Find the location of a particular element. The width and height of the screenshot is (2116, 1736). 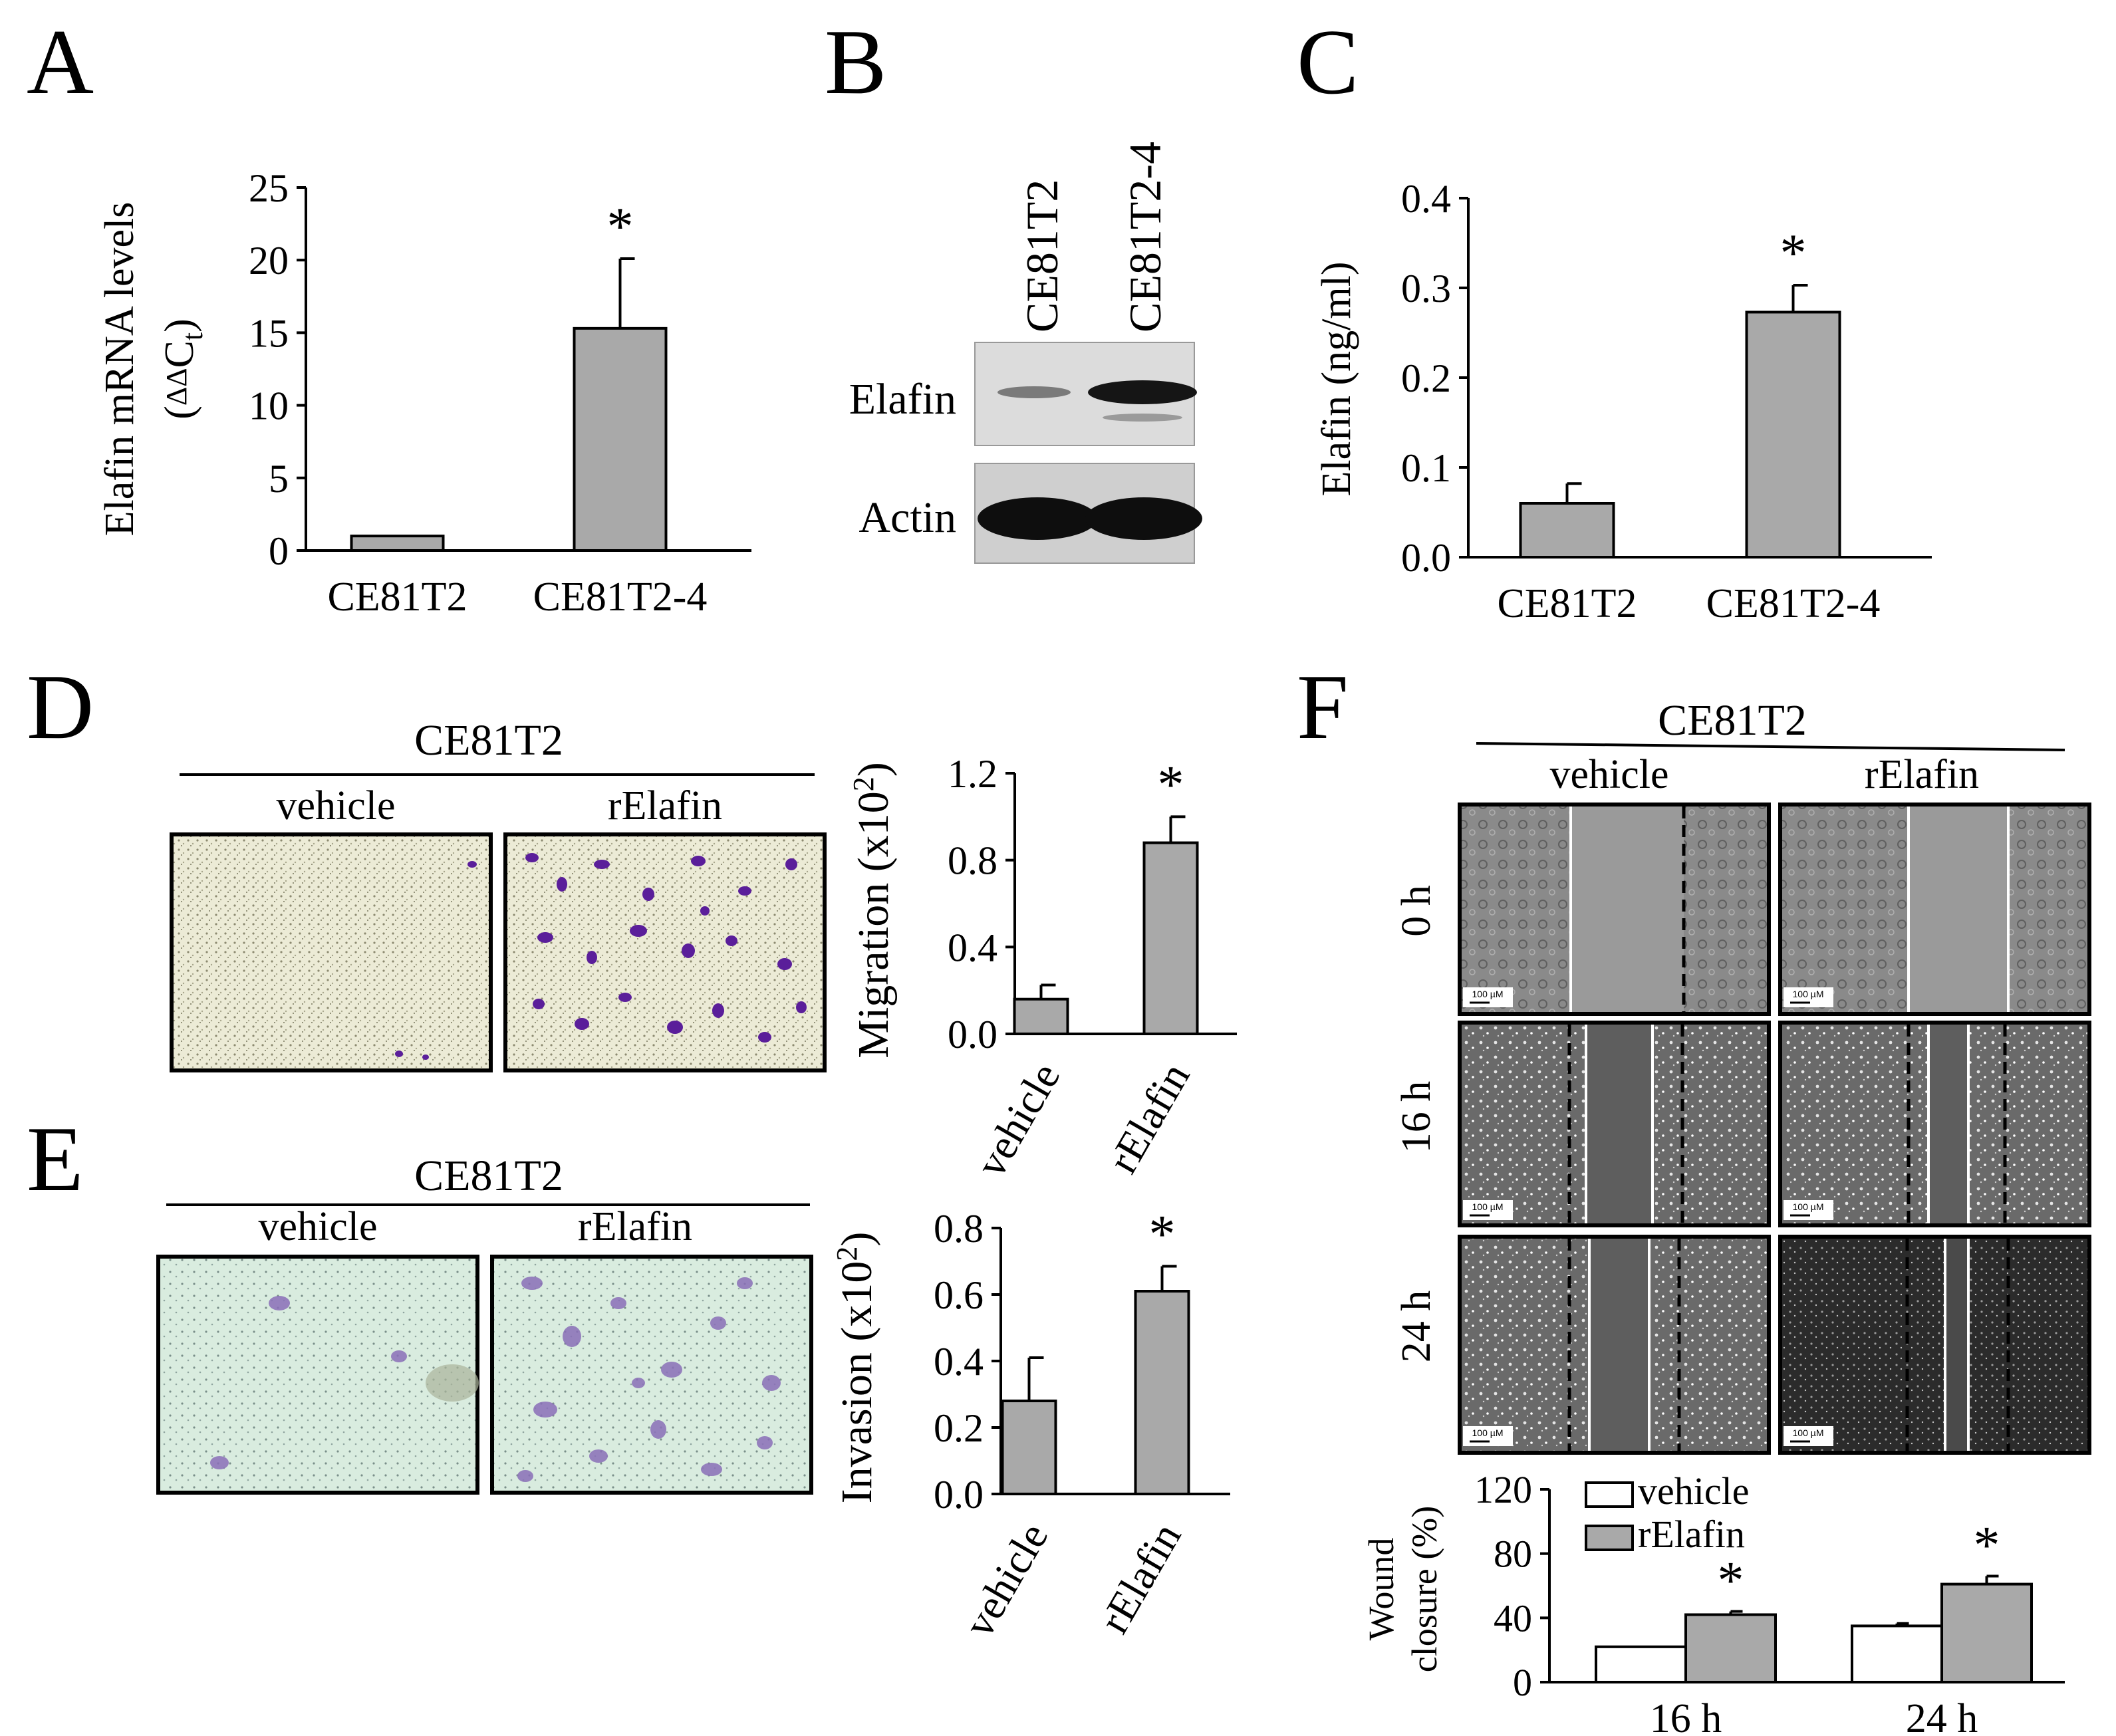

invasion-image-vehicle is located at coordinates (317, 1375).